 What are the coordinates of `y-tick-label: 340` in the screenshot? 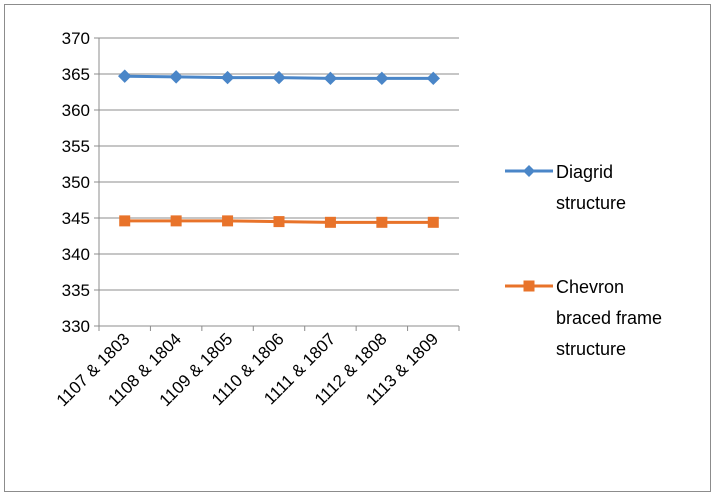 It's located at (76, 254).